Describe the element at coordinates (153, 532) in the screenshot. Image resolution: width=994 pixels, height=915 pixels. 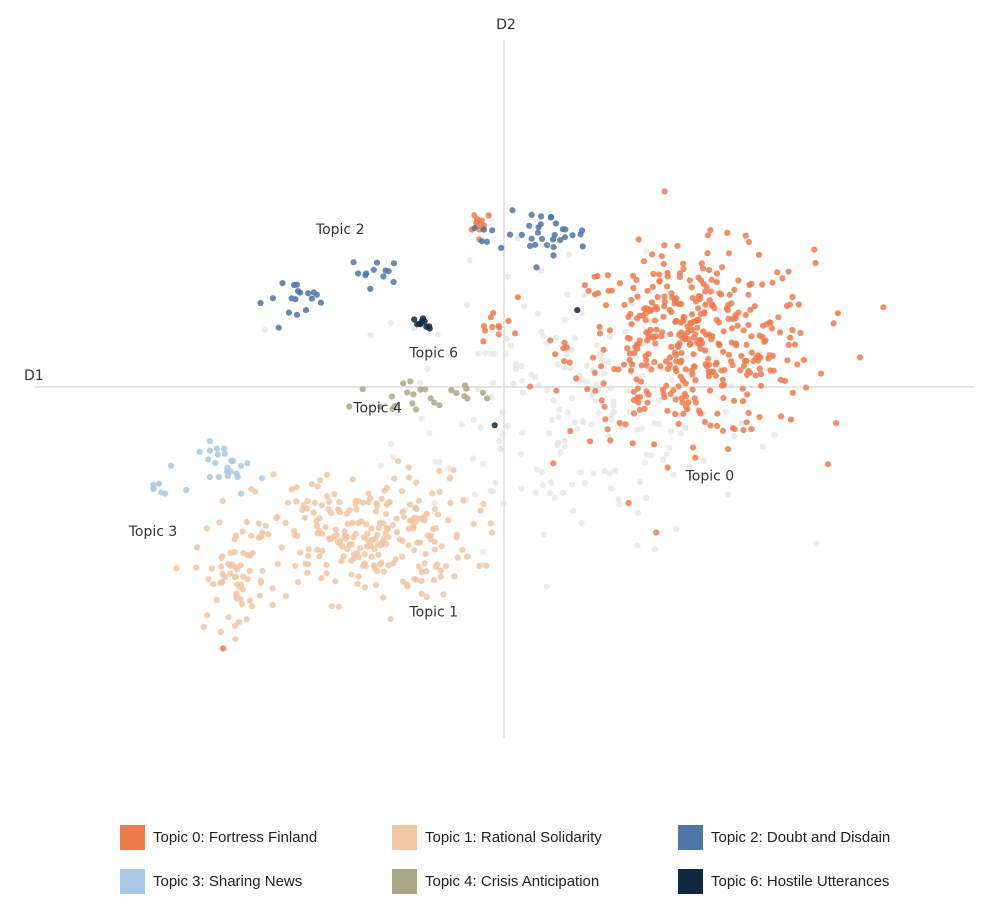
I see `topic-label: Topic 3` at that location.